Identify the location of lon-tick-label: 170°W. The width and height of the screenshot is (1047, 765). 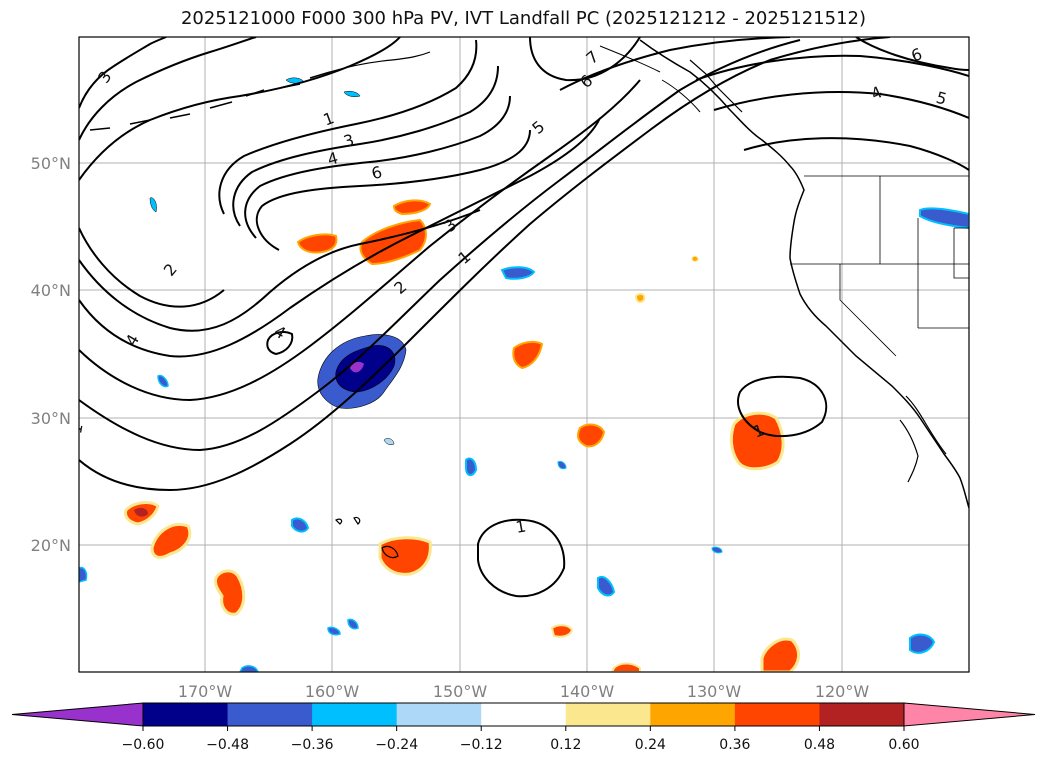
(205, 691).